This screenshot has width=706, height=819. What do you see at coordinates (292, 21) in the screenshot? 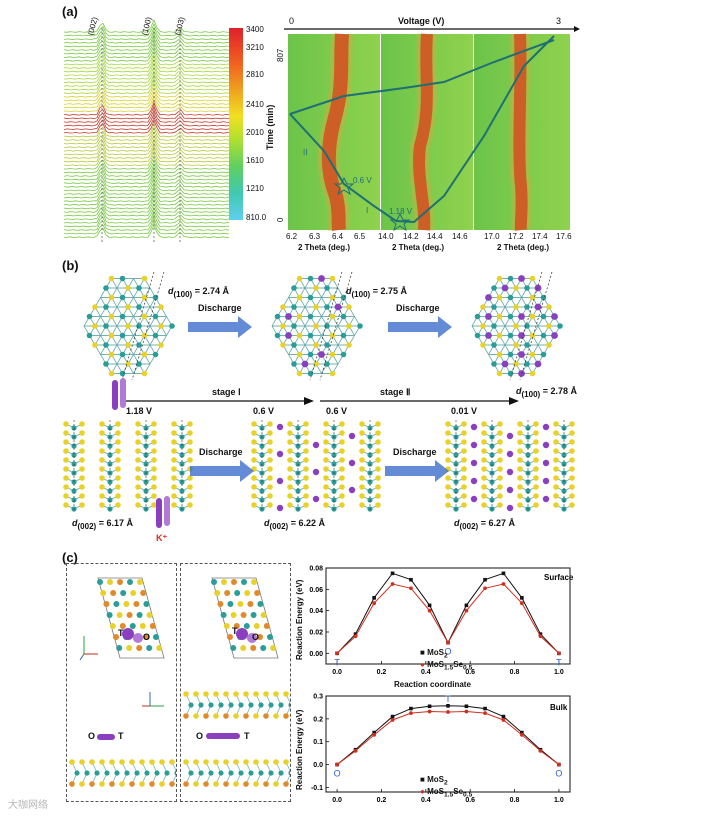
I see `voltage-tick-0: 0` at bounding box center [292, 21].